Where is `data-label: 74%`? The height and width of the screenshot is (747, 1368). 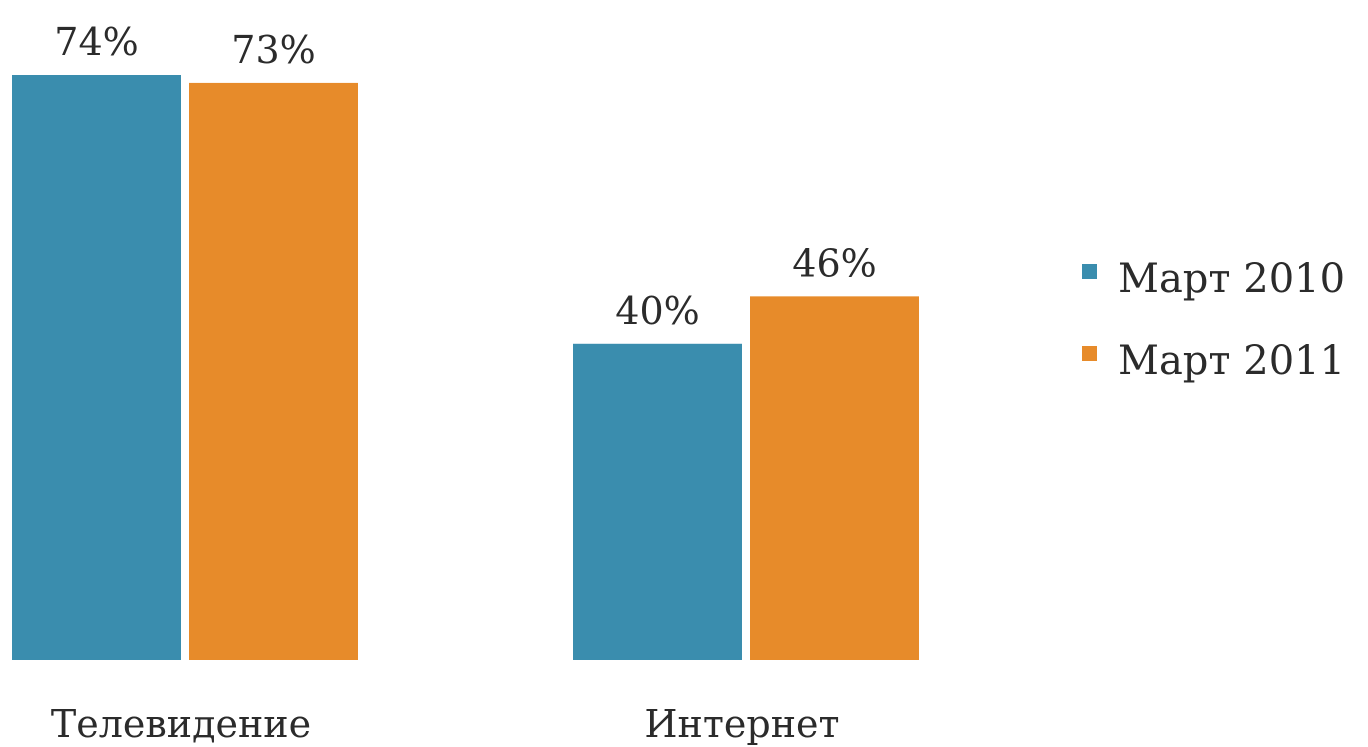 data-label: 74% is located at coordinates (96, 42).